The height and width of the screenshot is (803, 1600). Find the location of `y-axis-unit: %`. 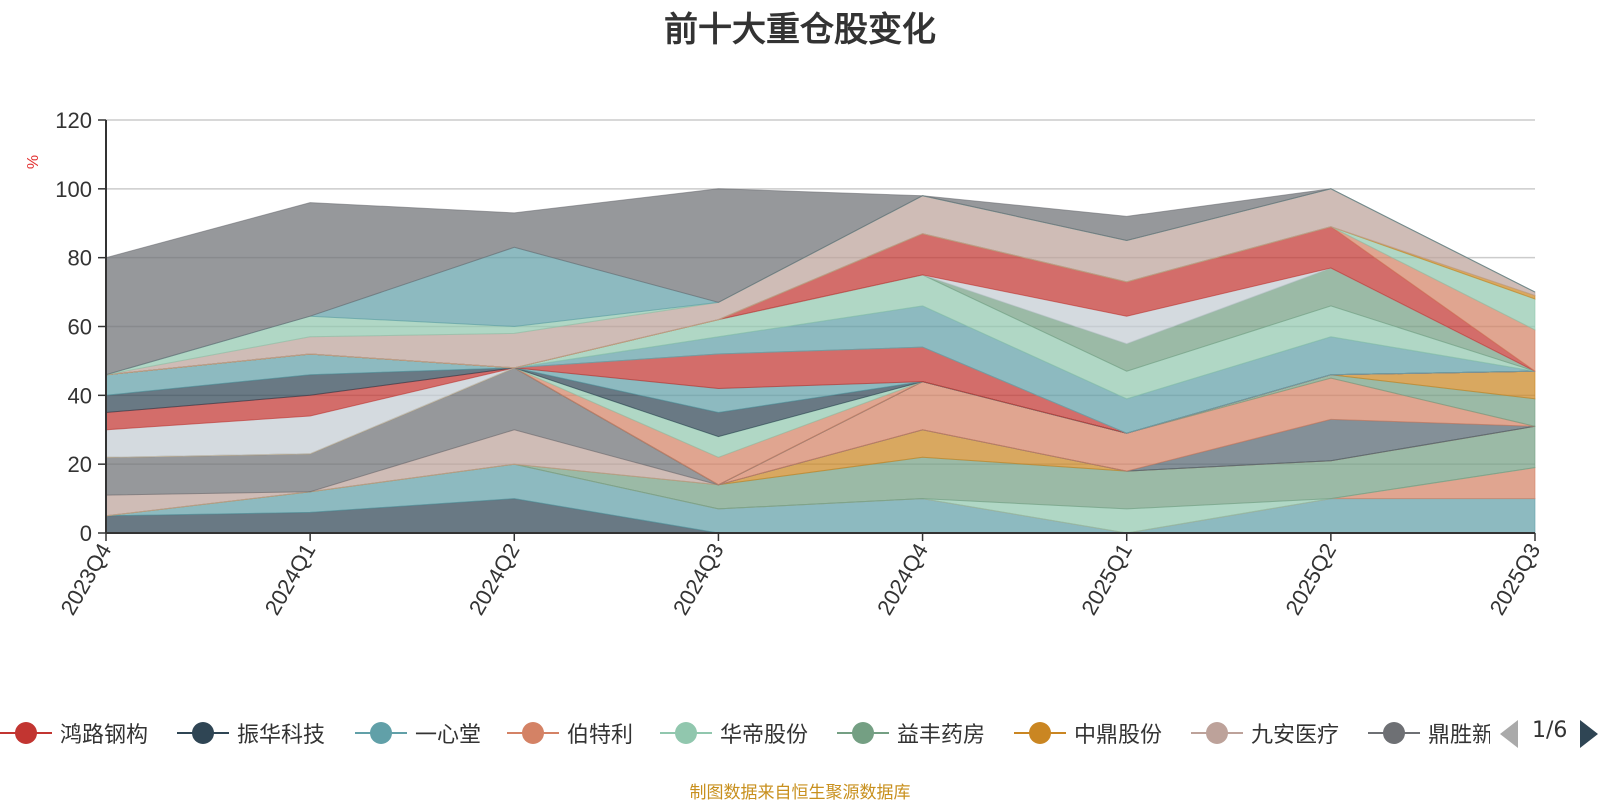

y-axis-unit: % is located at coordinates (33, 162).